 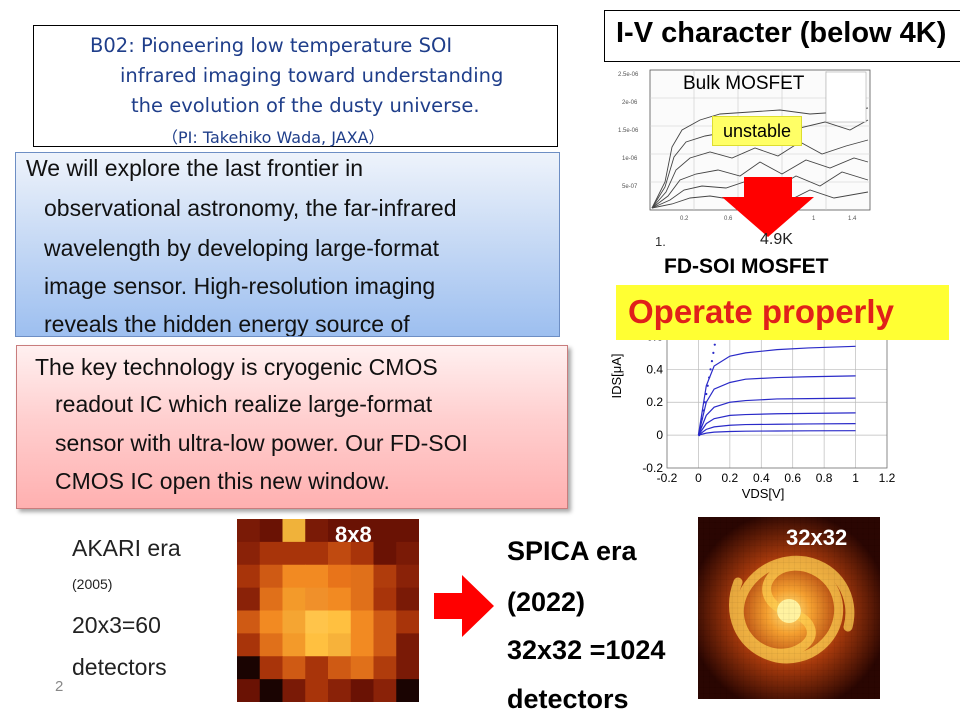 What do you see at coordinates (586, 650) in the screenshot?
I see `spica-detector-count: 32x32 =1024` at bounding box center [586, 650].